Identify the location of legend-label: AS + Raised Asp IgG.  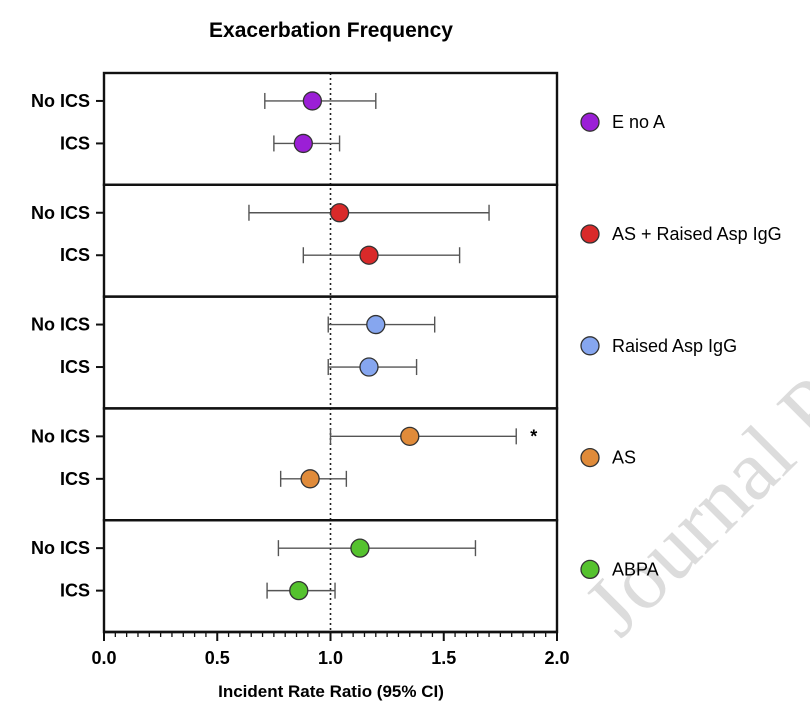
(697, 234).